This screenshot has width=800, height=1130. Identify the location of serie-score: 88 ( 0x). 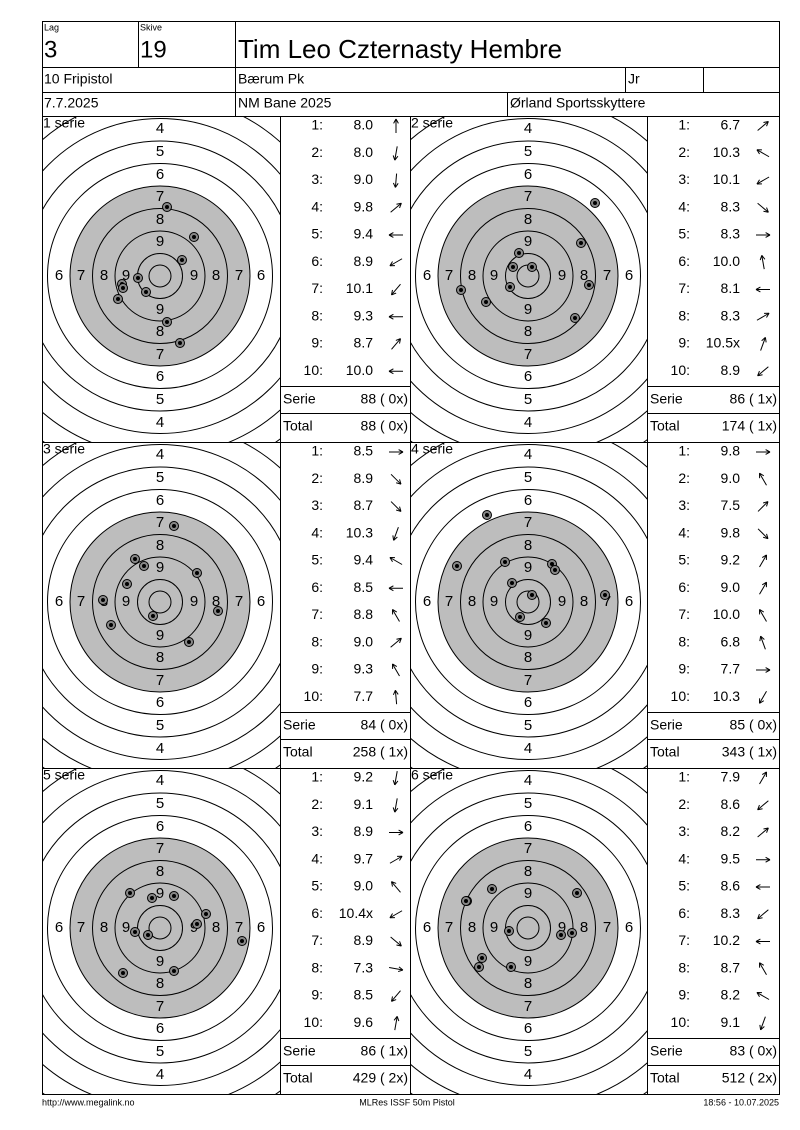
(384, 399).